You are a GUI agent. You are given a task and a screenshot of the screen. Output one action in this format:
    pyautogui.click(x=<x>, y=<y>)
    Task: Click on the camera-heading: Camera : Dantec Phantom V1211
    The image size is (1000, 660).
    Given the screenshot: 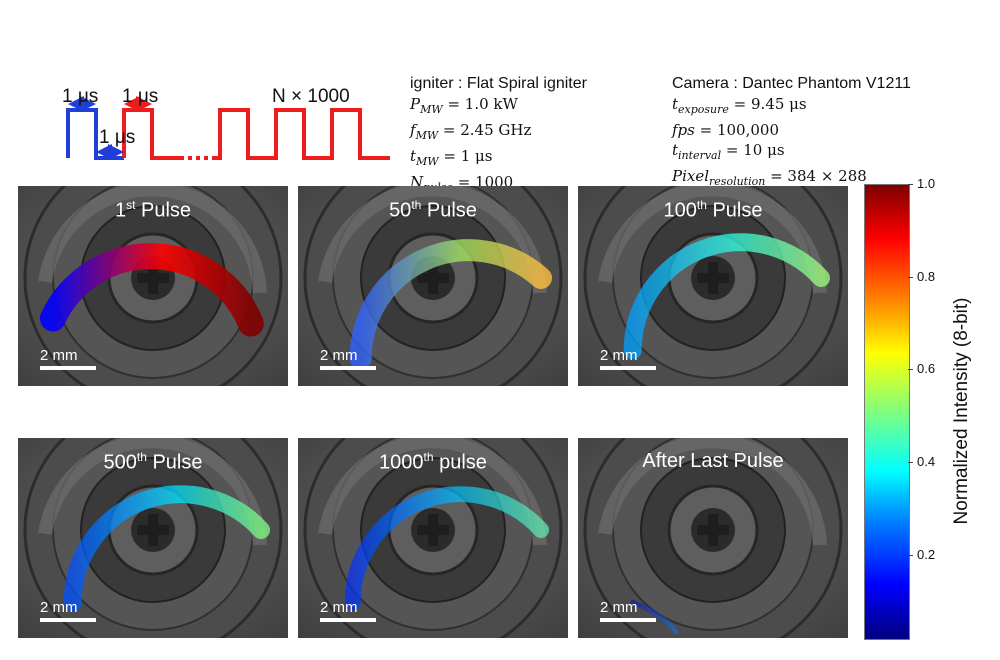 What is the action you would take?
    pyautogui.click(x=791, y=83)
    